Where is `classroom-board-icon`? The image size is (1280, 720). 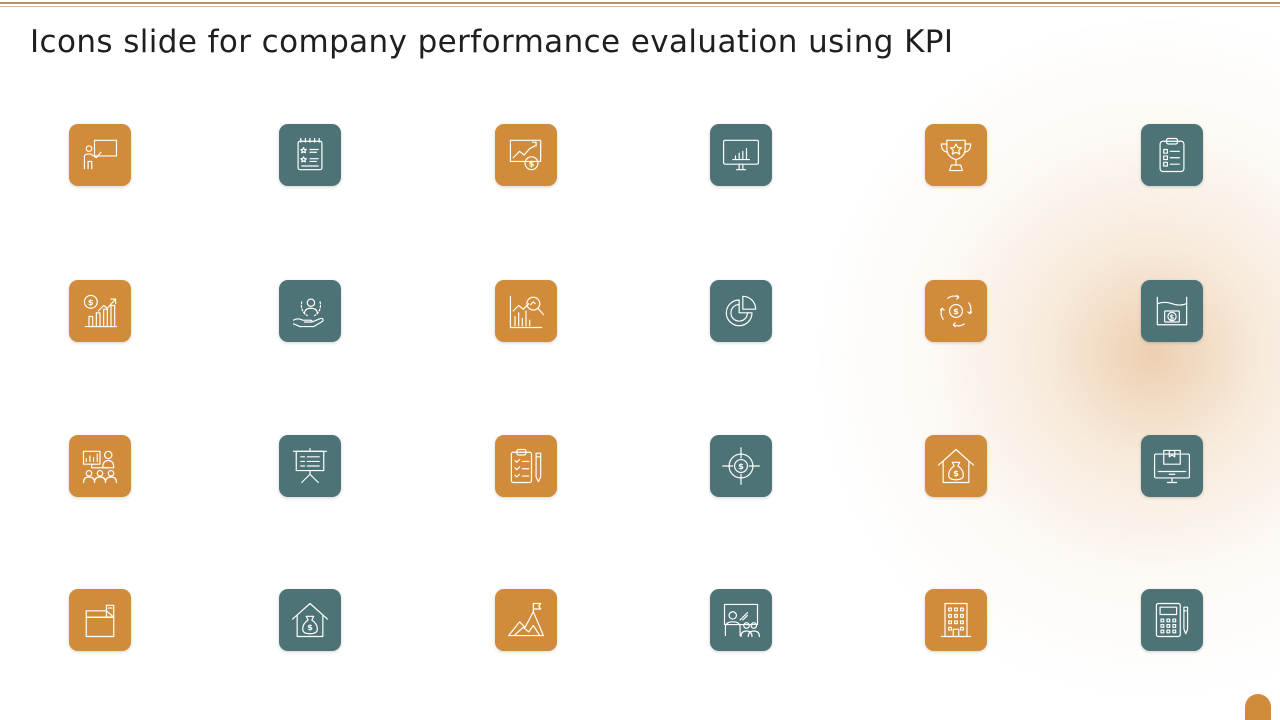
classroom-board-icon is located at coordinates (741, 620).